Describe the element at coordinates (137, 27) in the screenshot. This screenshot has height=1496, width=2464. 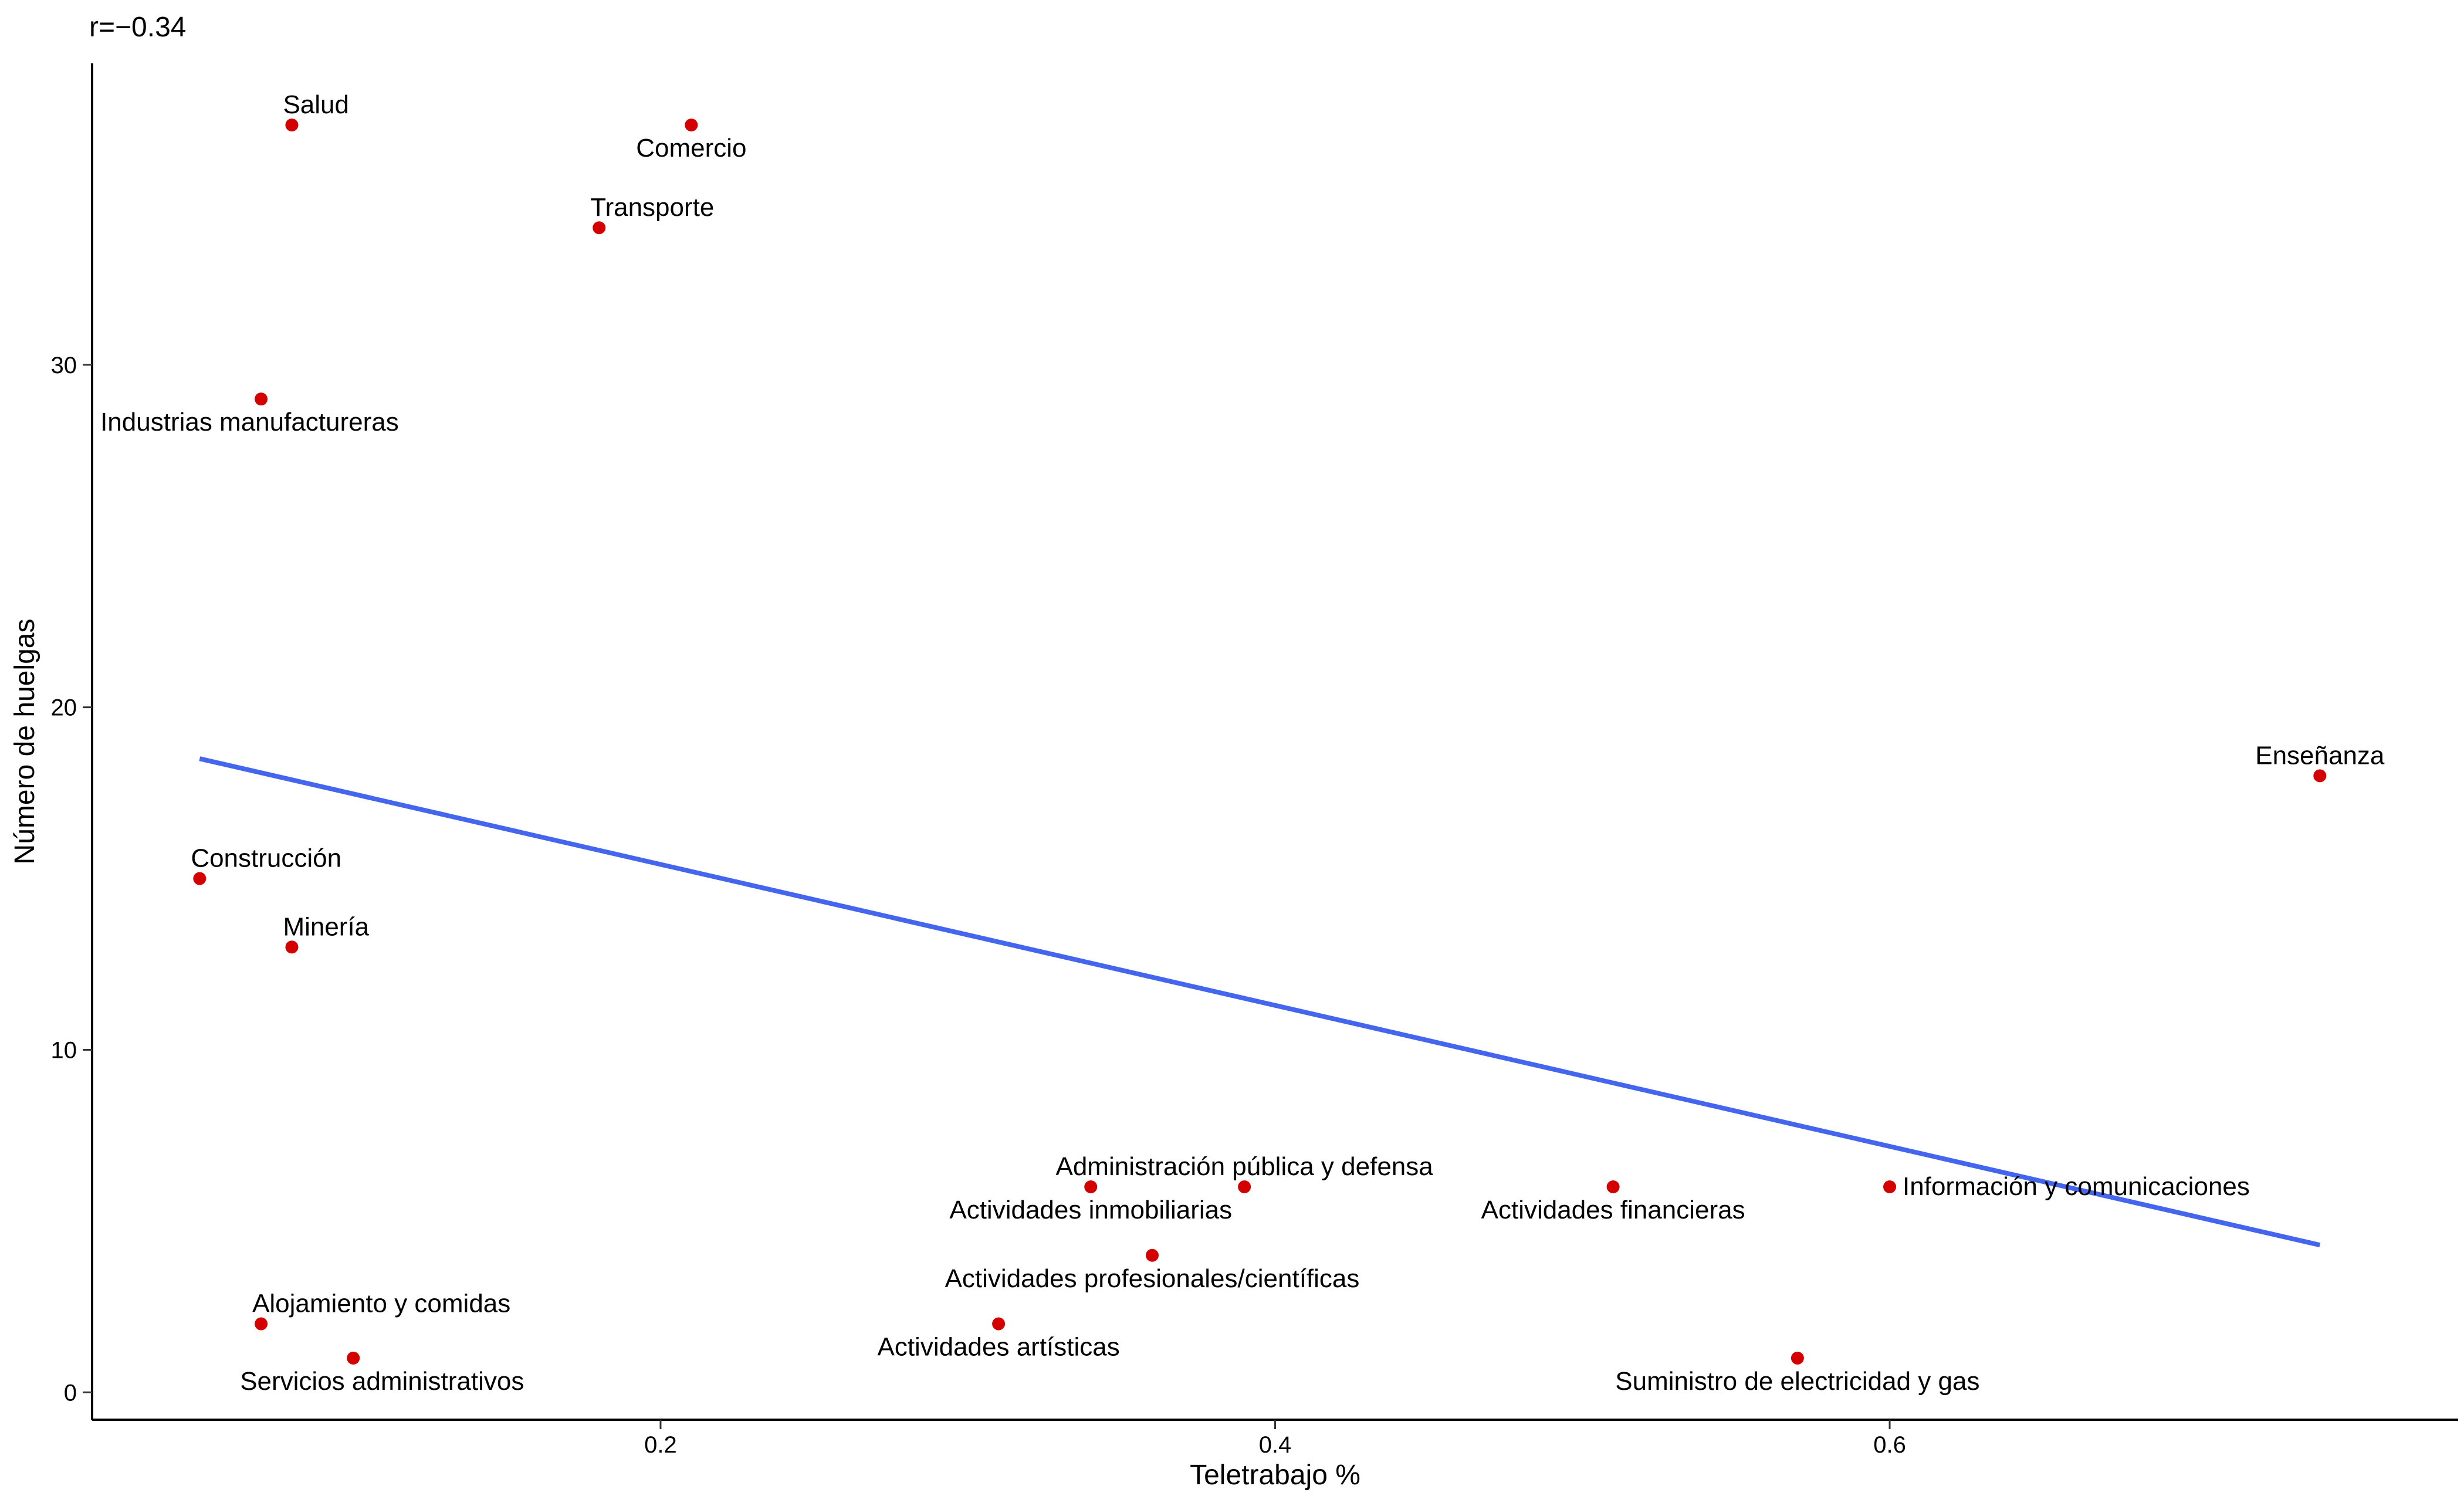
I see `correlation-annotation: r=−0.34` at that location.